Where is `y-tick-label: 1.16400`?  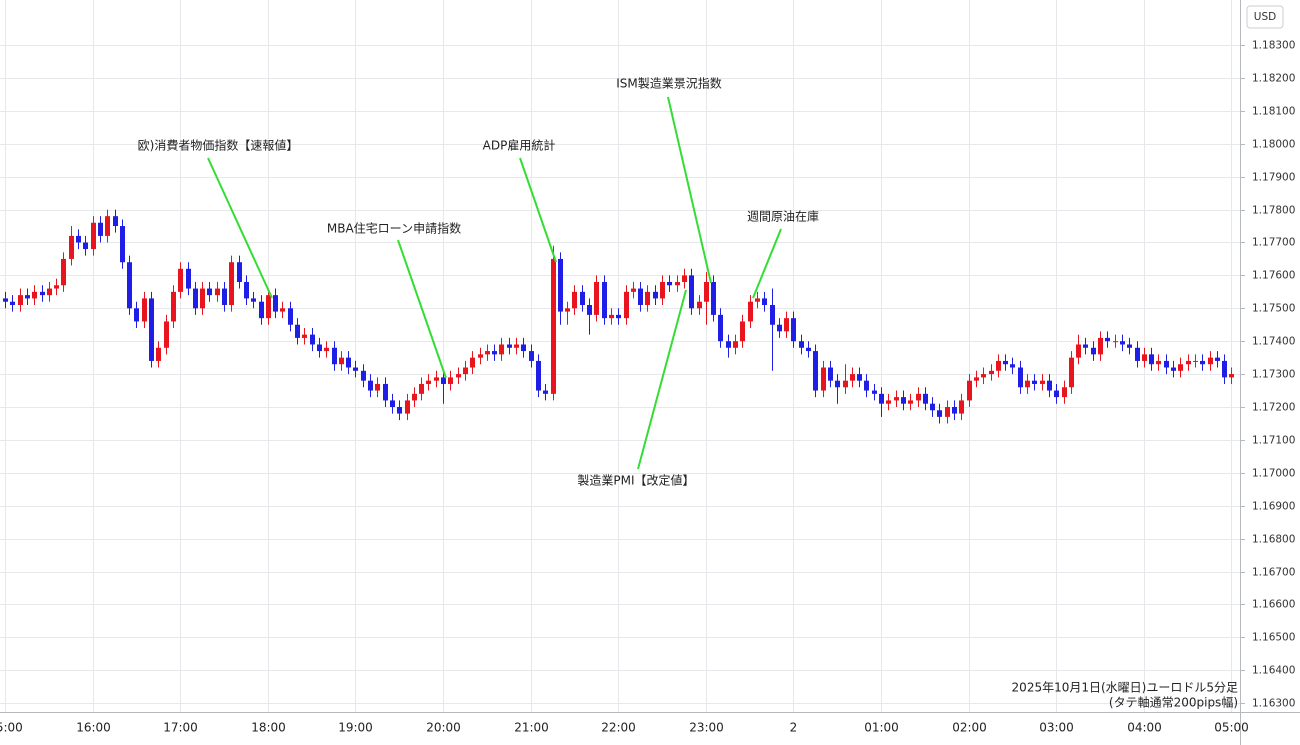 y-tick-label: 1.16400 is located at coordinates (1273, 671).